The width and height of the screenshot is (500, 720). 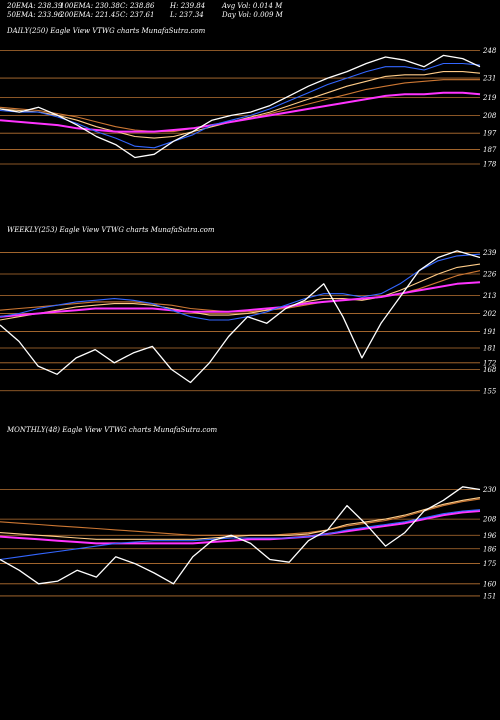 What do you see at coordinates (252, 15) in the screenshot?
I see `day-vol-stat: Day Vol: 0.009 M` at bounding box center [252, 15].